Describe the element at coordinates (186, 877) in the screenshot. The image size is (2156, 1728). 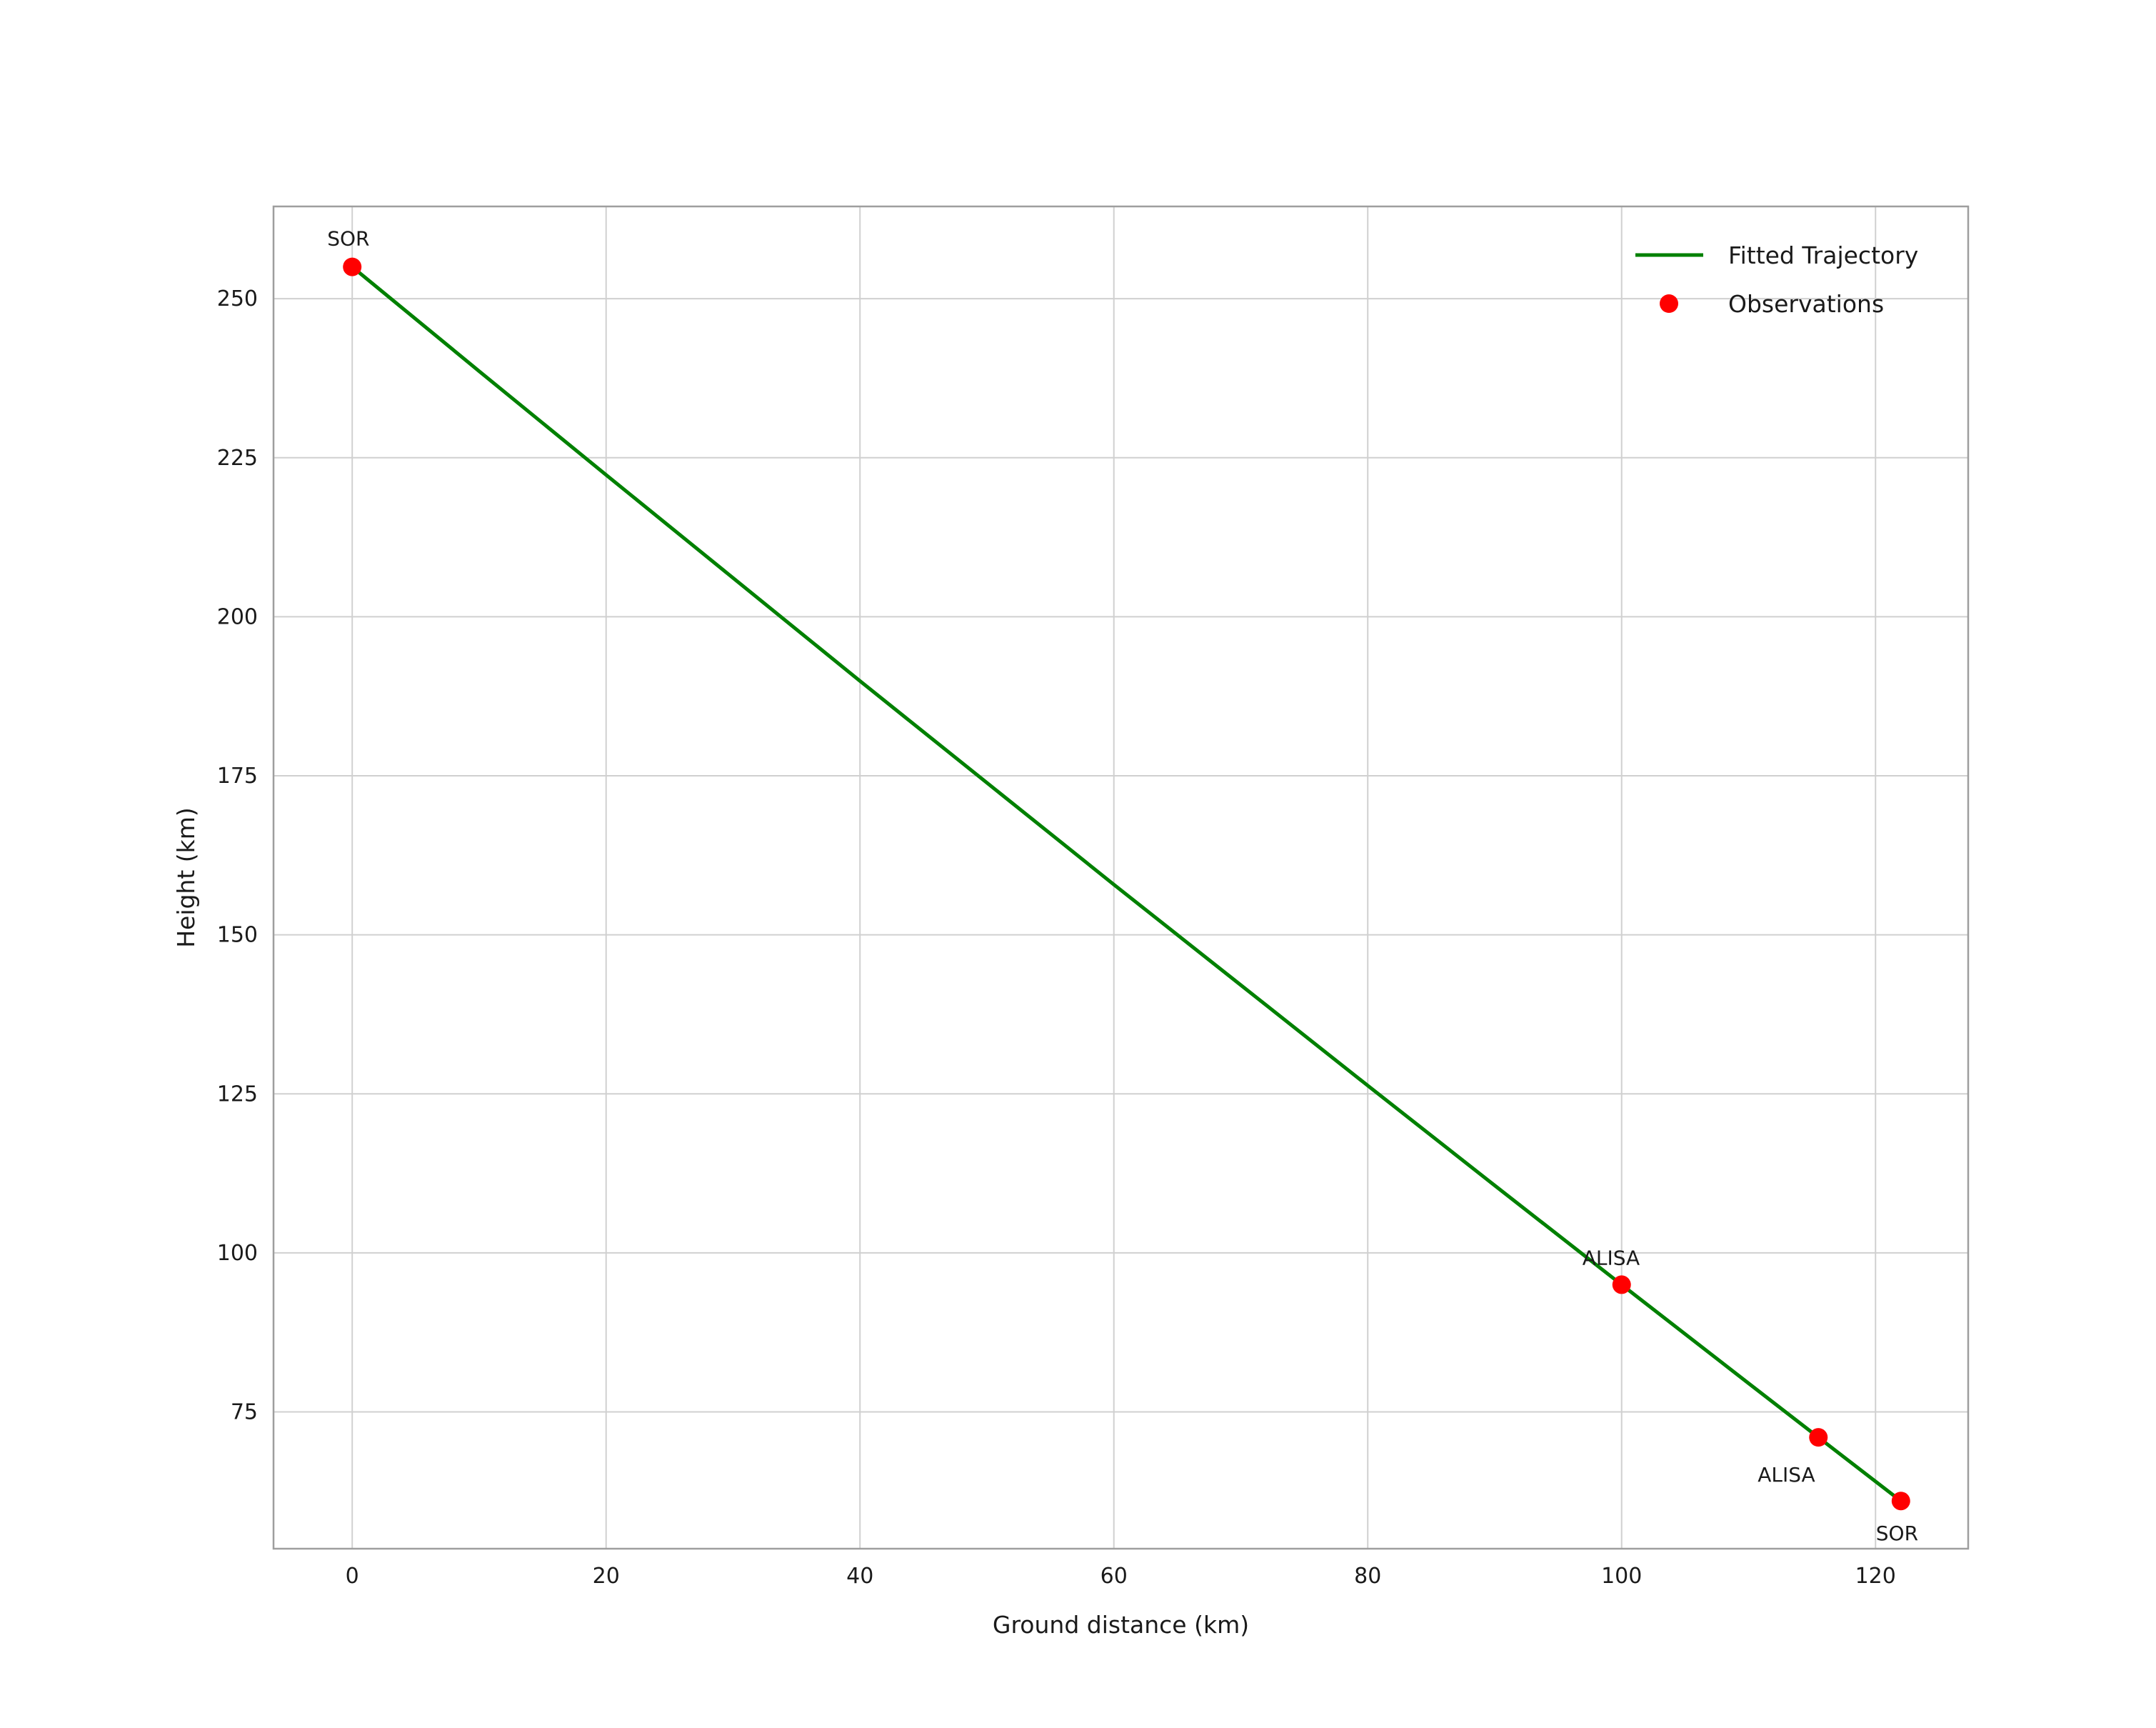
I see `y-axis-label: Height (km)` at that location.